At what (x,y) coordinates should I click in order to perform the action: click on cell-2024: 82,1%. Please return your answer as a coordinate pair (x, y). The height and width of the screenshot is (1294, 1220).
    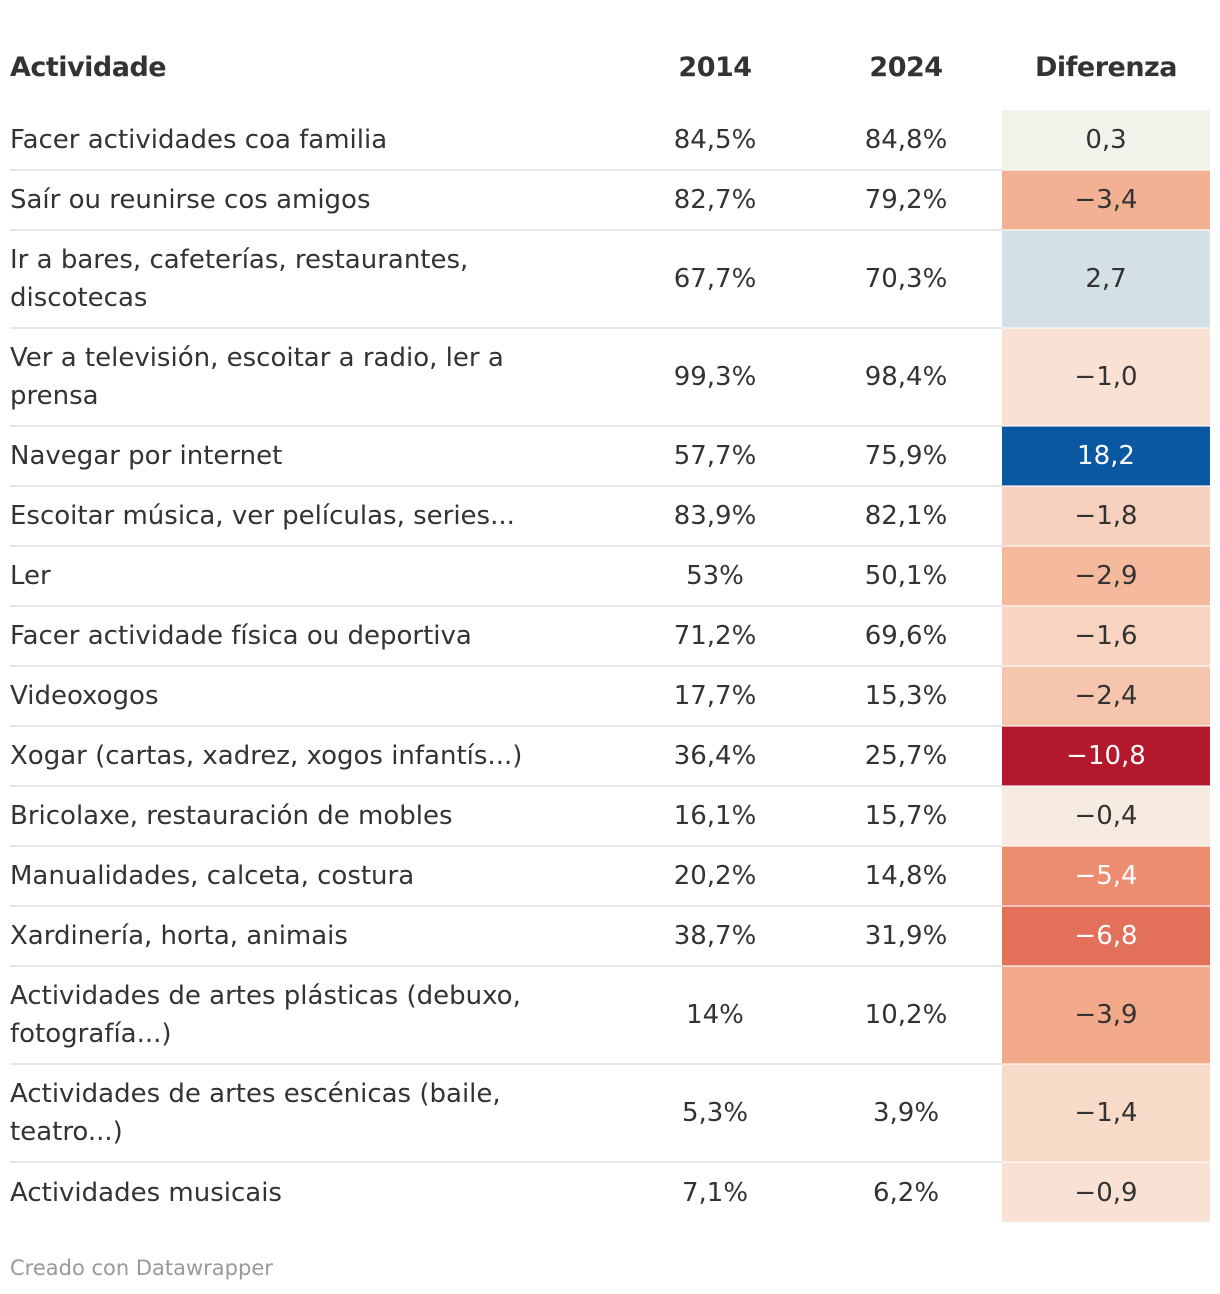
    Looking at the image, I should click on (906, 515).